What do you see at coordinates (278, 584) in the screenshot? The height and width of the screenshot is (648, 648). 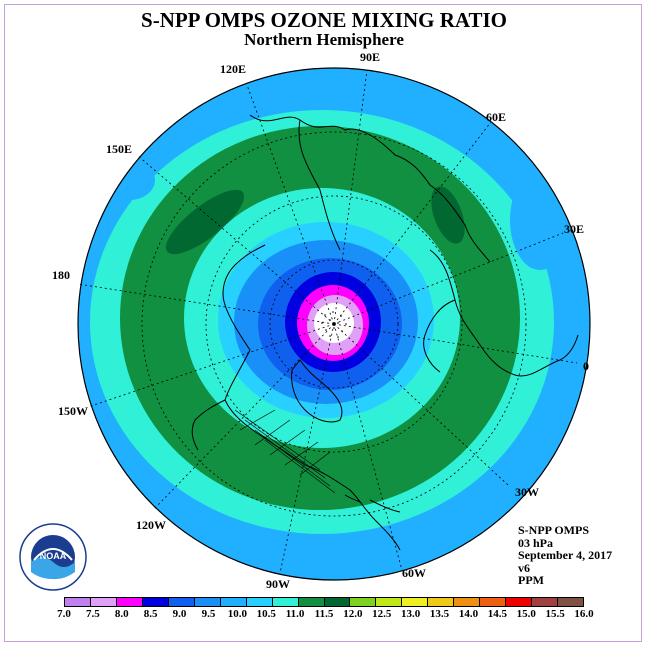 I see `lon-label-90w: 90W` at bounding box center [278, 584].